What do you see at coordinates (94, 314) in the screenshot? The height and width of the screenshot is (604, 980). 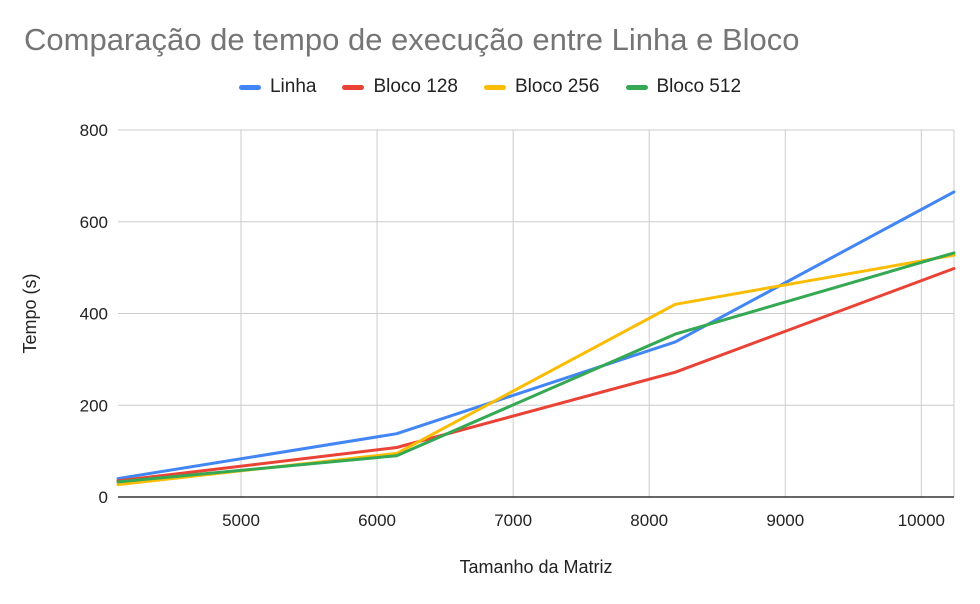 I see `y-tick-label: 400` at bounding box center [94, 314].